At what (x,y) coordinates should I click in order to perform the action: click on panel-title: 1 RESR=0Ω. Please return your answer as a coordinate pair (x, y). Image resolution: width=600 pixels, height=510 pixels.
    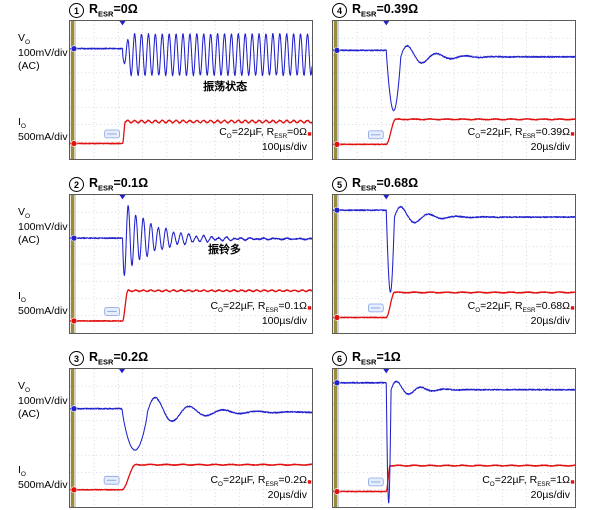
    Looking at the image, I should click on (191, 10).